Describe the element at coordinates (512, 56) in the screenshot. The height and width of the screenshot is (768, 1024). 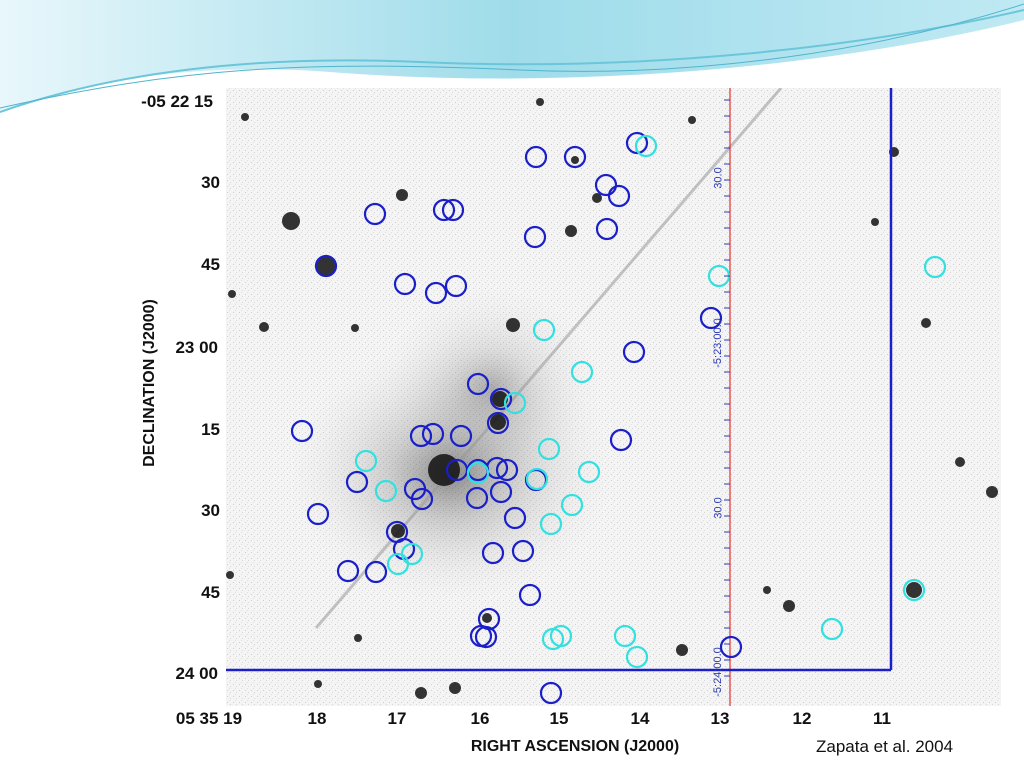
I see `decorative-header-wave` at that location.